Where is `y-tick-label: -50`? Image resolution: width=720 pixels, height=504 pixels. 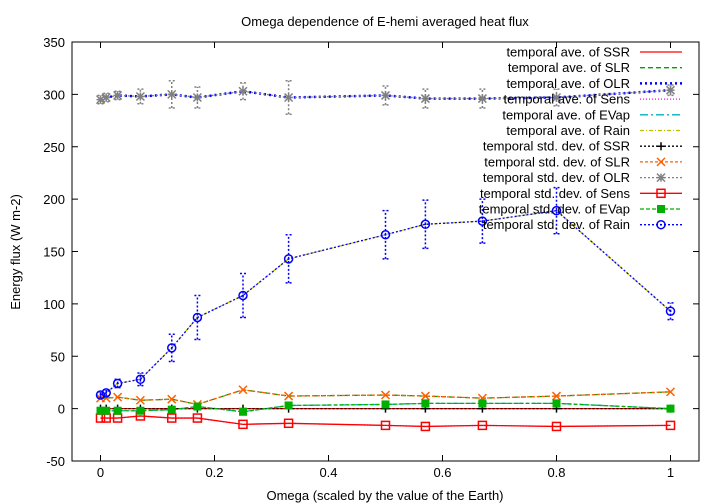 y-tick-label: -50 is located at coordinates (55, 461).